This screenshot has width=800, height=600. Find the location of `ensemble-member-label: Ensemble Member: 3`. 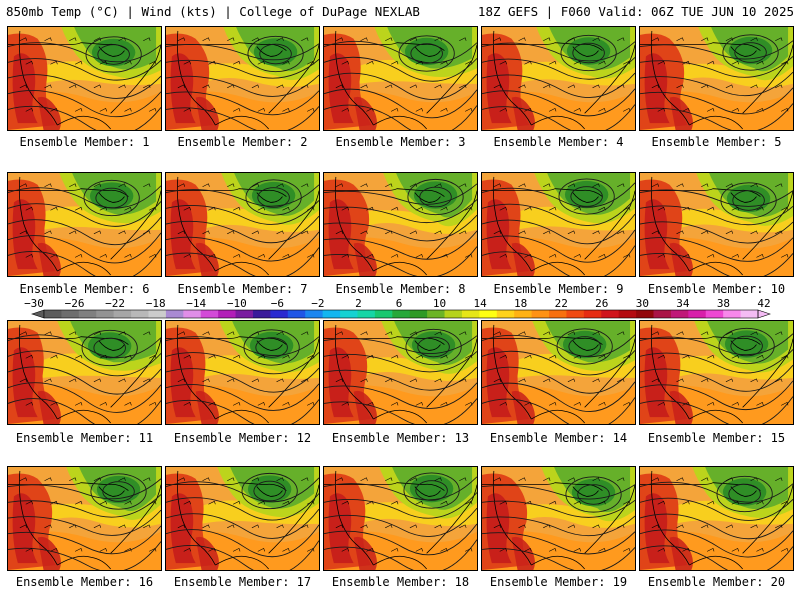

ensemble-member-label: Ensemble Member: 3 is located at coordinates (400, 142).